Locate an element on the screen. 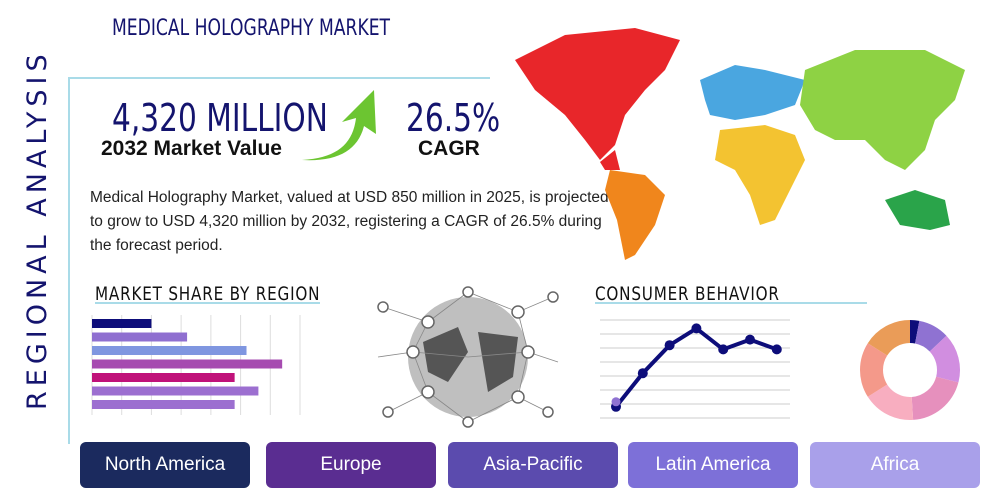 The image size is (1000, 500). consumer-line-chart is located at coordinates (695, 369).